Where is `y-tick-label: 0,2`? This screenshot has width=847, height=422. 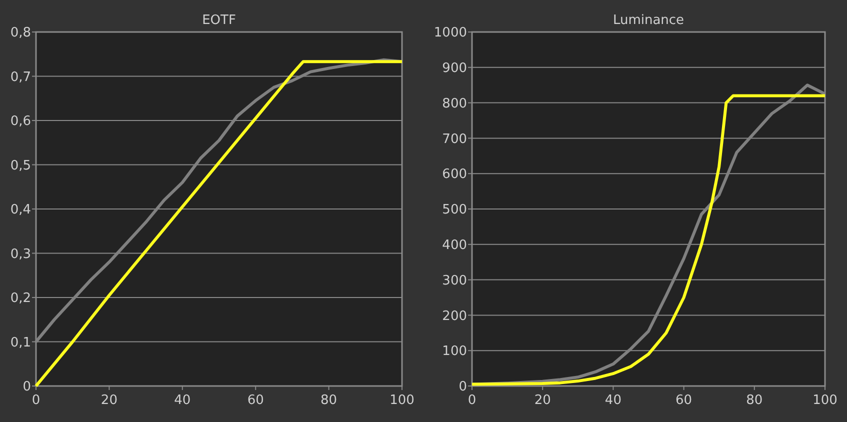 y-tick-label: 0,2 is located at coordinates (20, 298).